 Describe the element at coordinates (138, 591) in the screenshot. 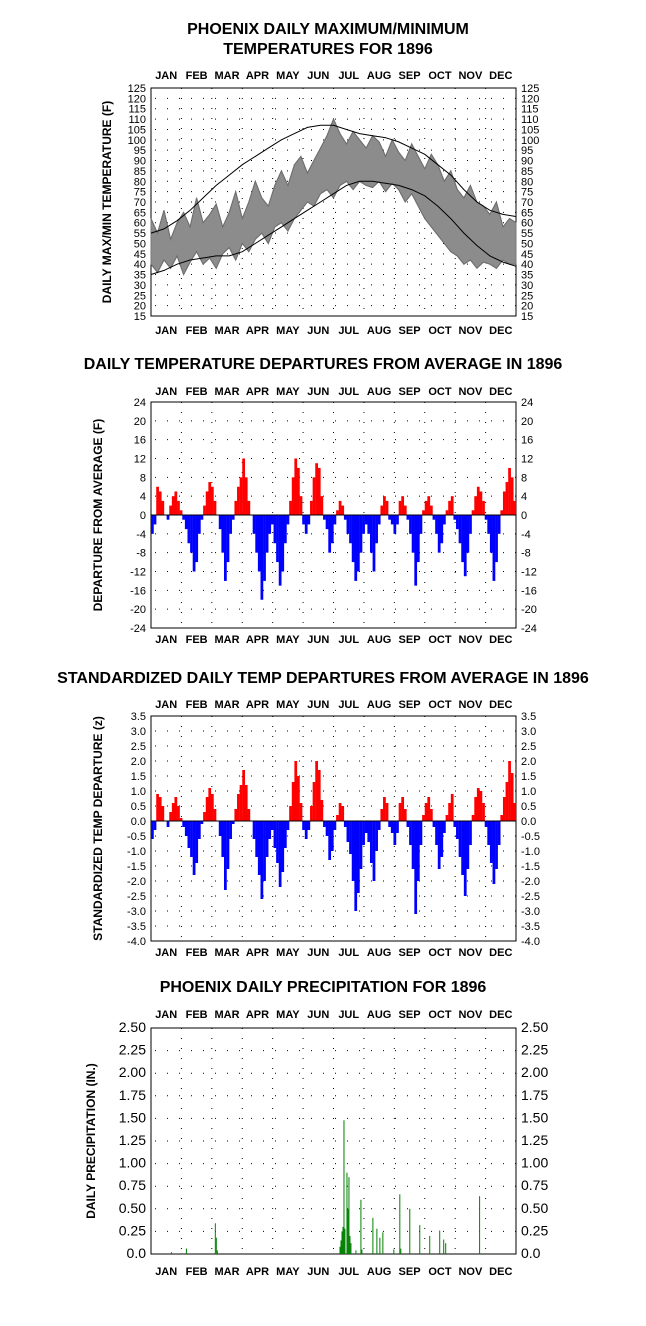

I see `y-tick-label-left: -16` at that location.